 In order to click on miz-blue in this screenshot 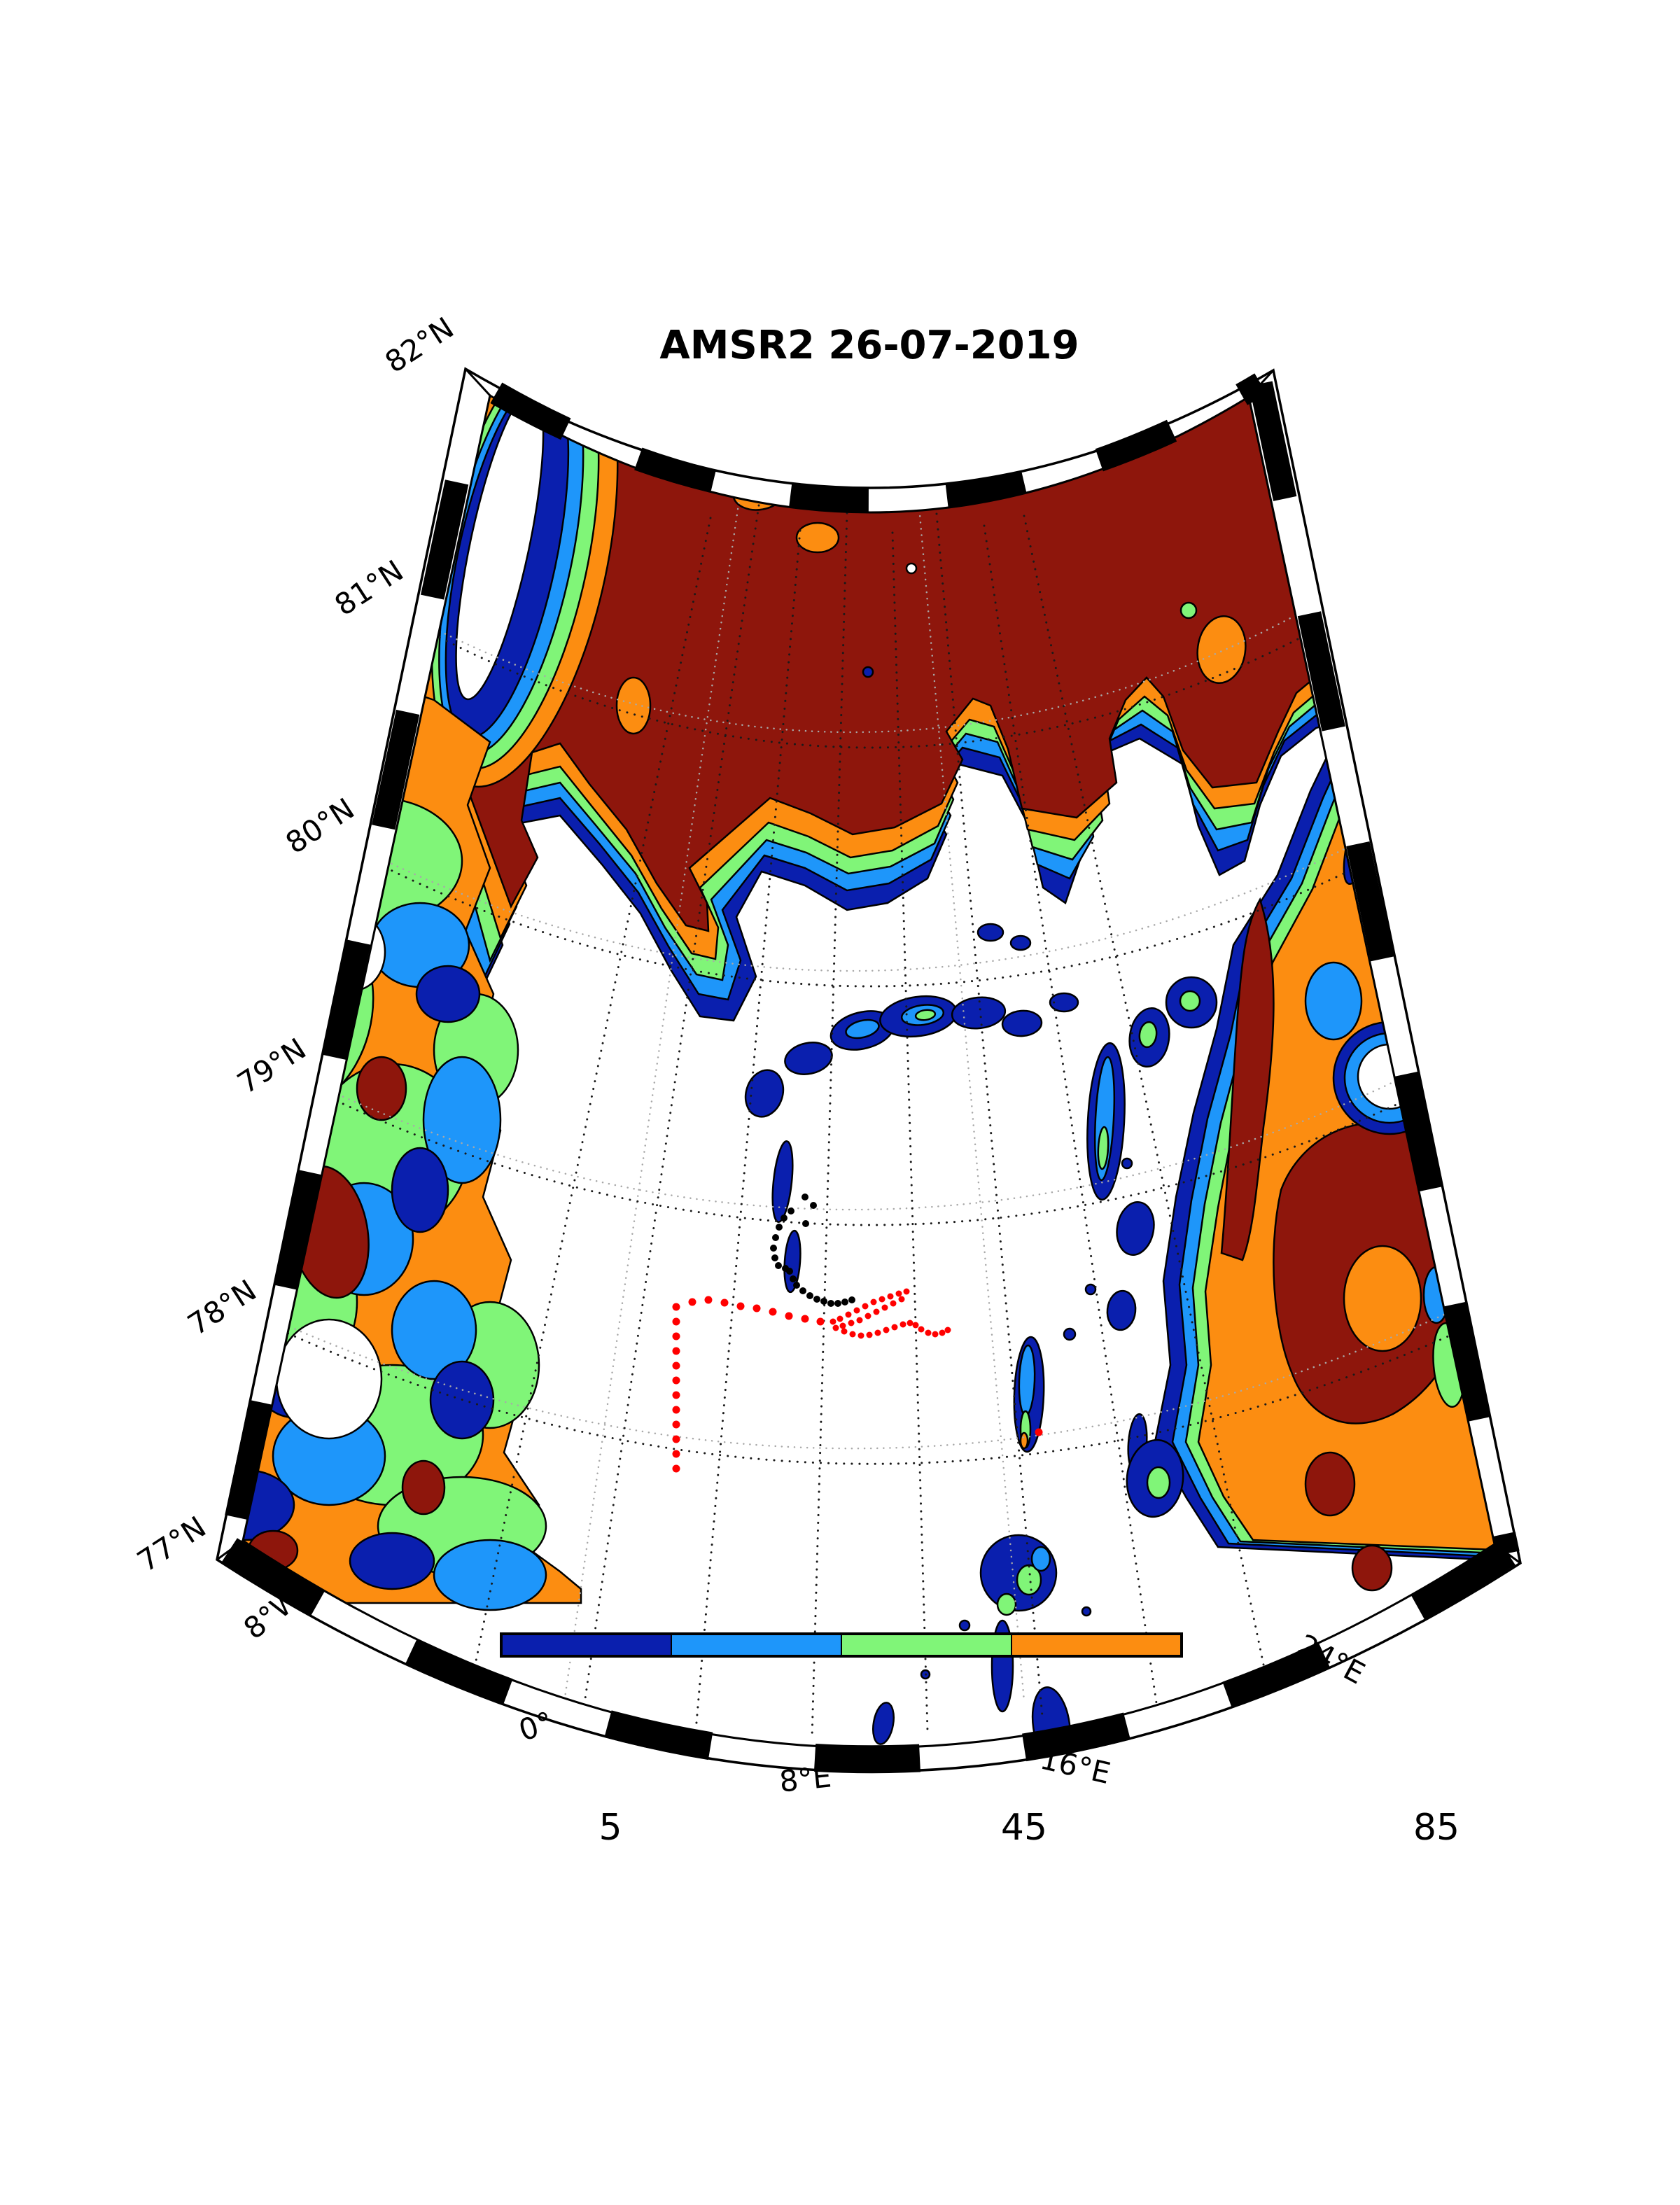, I will do `click(434, 1330)`.